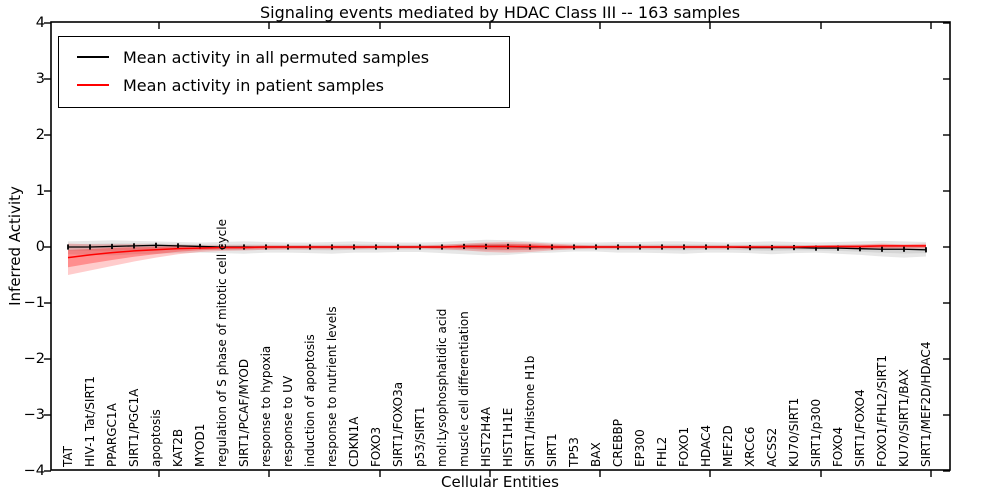 The image size is (1000, 500). What do you see at coordinates (310, 400) in the screenshot?
I see `x-tick-label: induction of apoptosis` at bounding box center [310, 400].